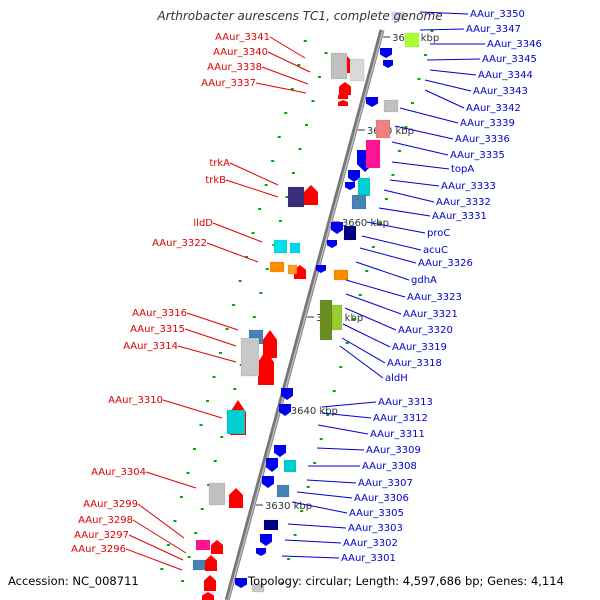 The width and height of the screenshot is (600, 600). I want to click on right-gene-label: AAur_3306, so click(381, 498).